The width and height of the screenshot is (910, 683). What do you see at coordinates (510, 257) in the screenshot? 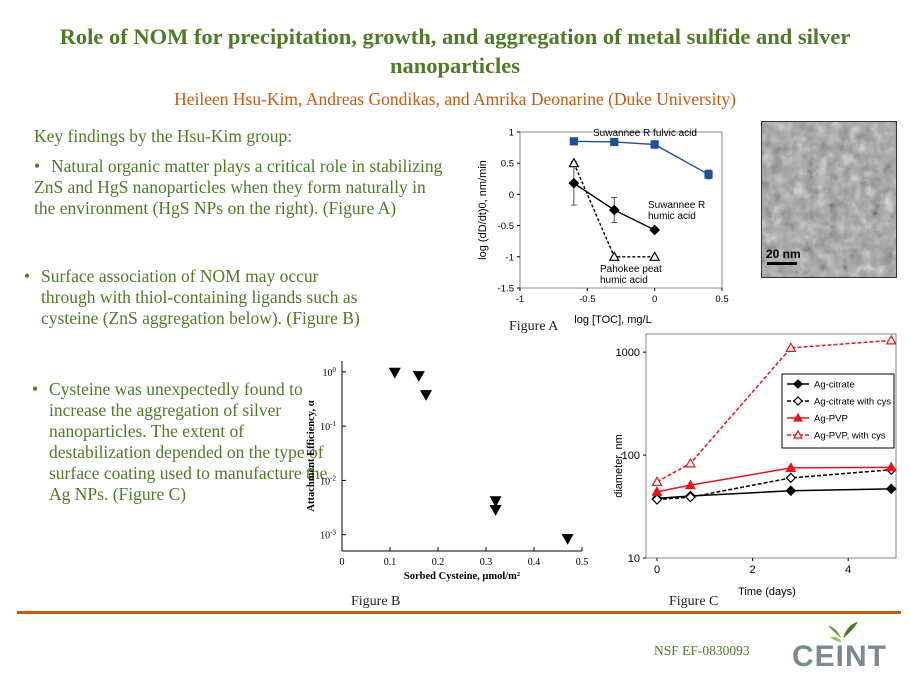
I see `y-tick-label: -1` at bounding box center [510, 257].